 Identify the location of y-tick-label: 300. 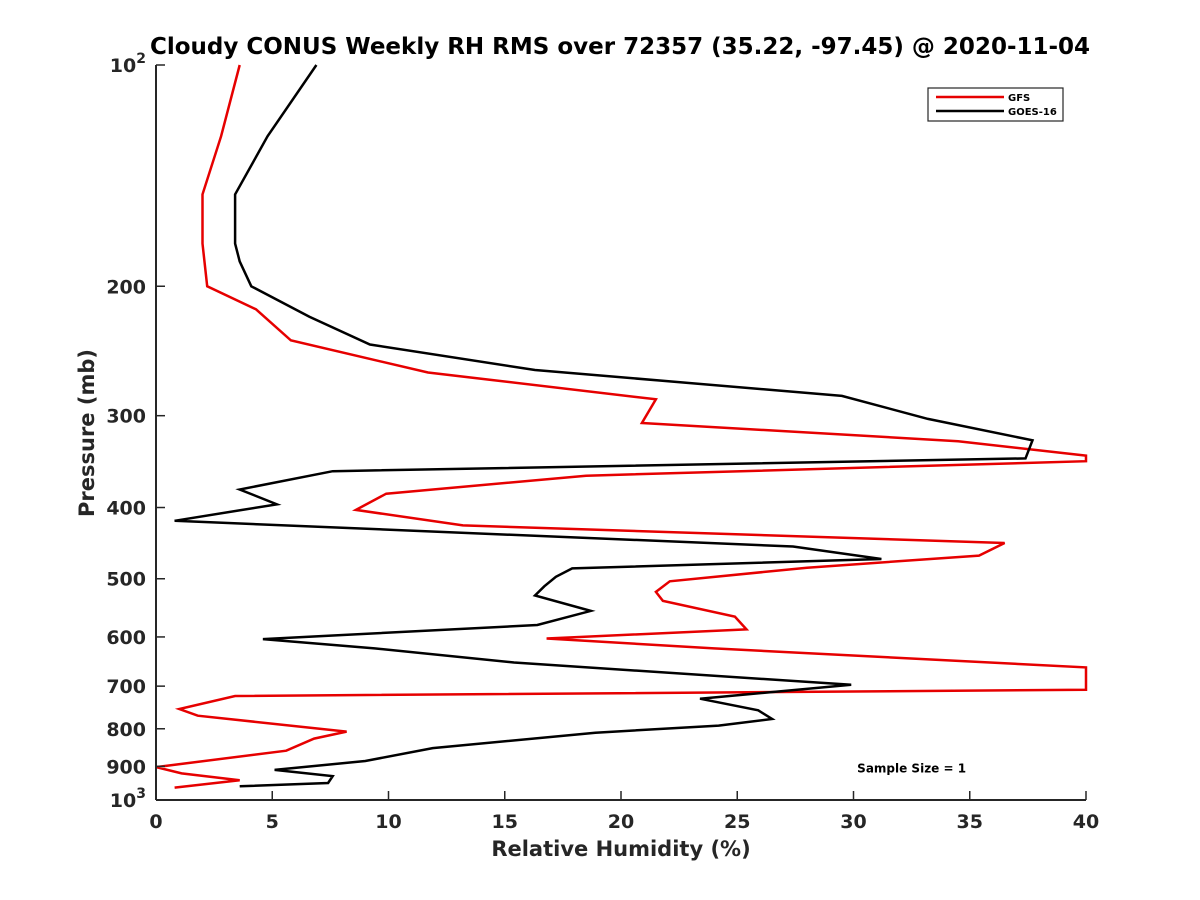
(126, 417).